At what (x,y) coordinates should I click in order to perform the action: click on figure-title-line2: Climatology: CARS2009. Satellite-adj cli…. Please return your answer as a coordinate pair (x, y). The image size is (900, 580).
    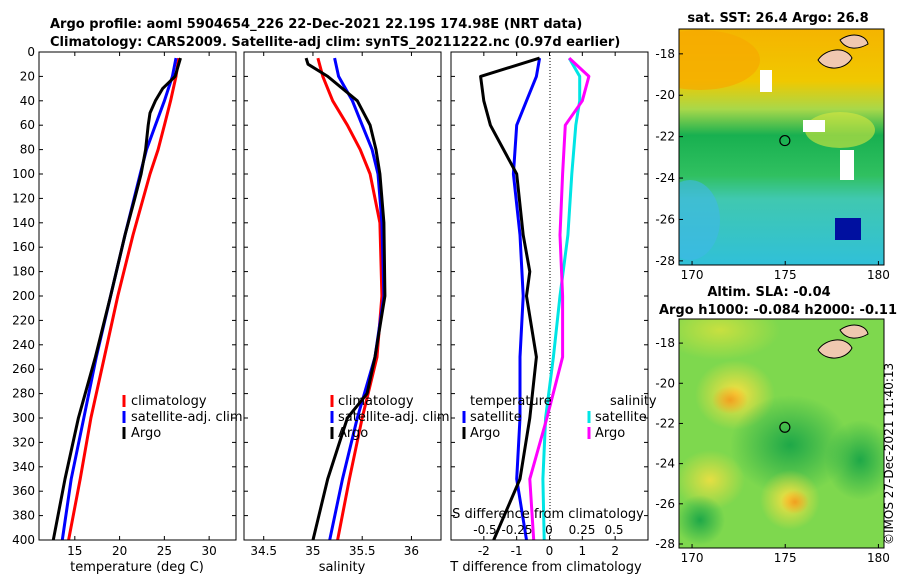
    Looking at the image, I should click on (335, 42).